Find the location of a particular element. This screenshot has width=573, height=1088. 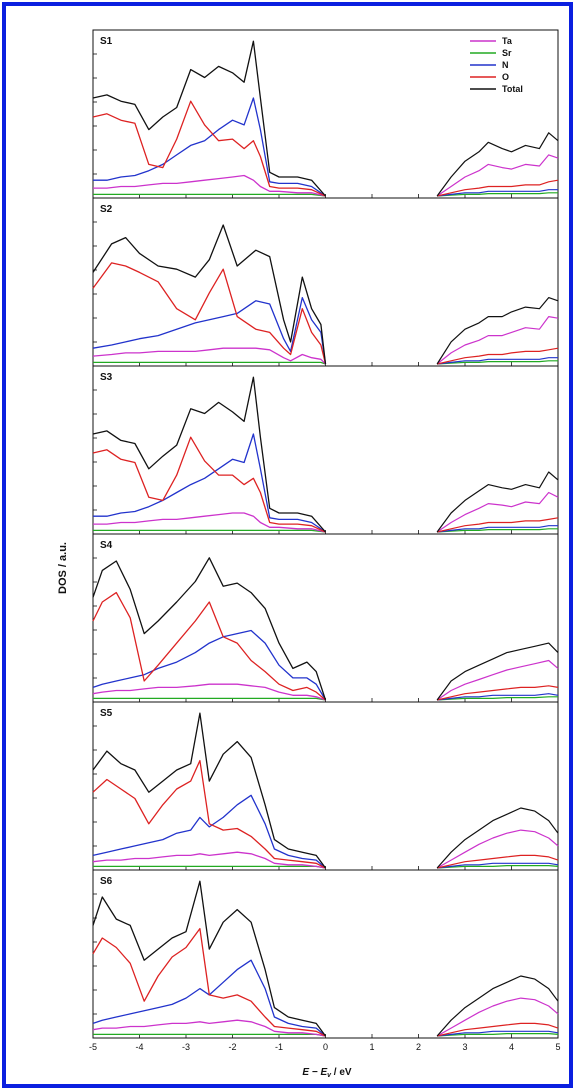

panel-s1: S1 is located at coordinates (325, 114).